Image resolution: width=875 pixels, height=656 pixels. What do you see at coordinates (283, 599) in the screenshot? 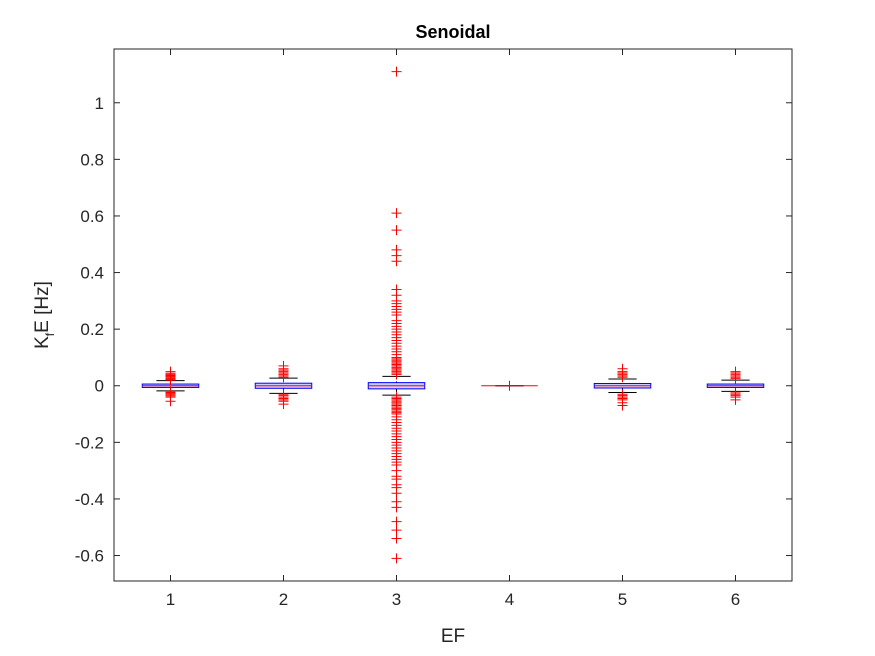
I see `x-tick-label: 2` at bounding box center [283, 599].